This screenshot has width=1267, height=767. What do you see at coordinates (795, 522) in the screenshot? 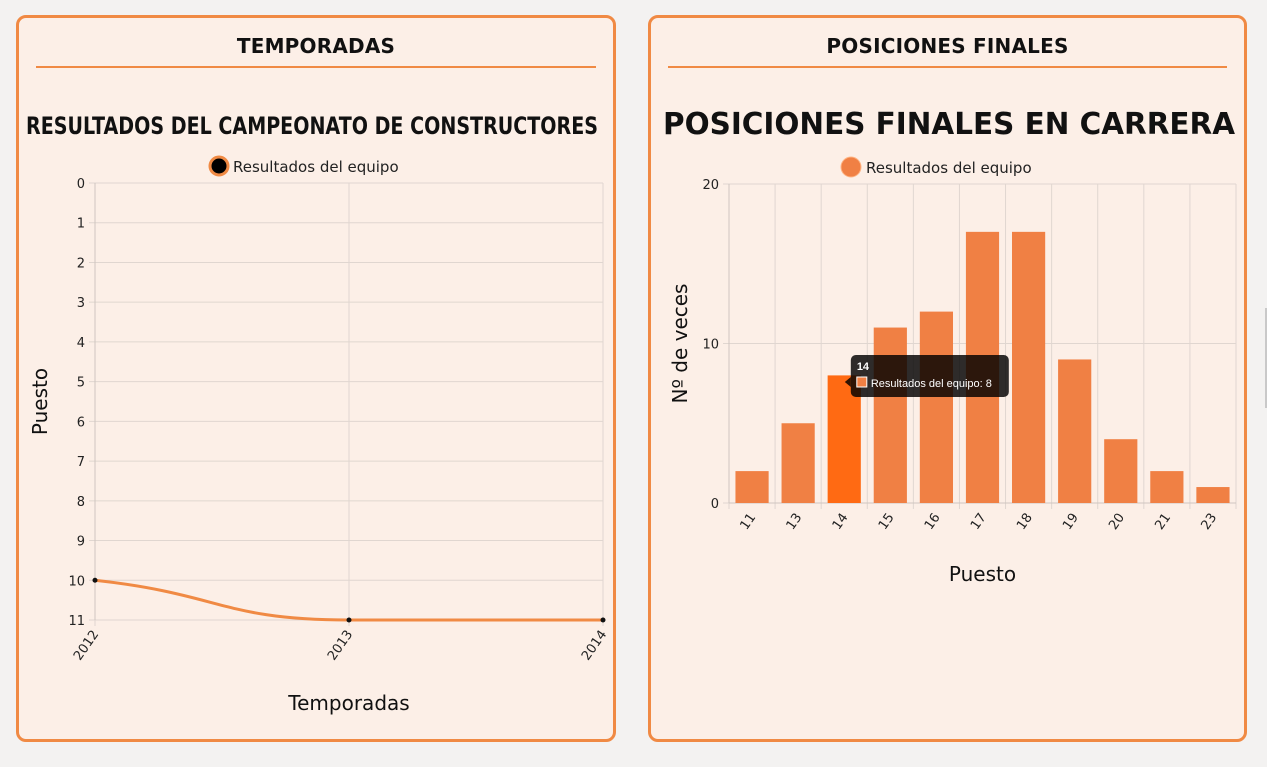
I see `x-tick-label: 13` at bounding box center [795, 522].